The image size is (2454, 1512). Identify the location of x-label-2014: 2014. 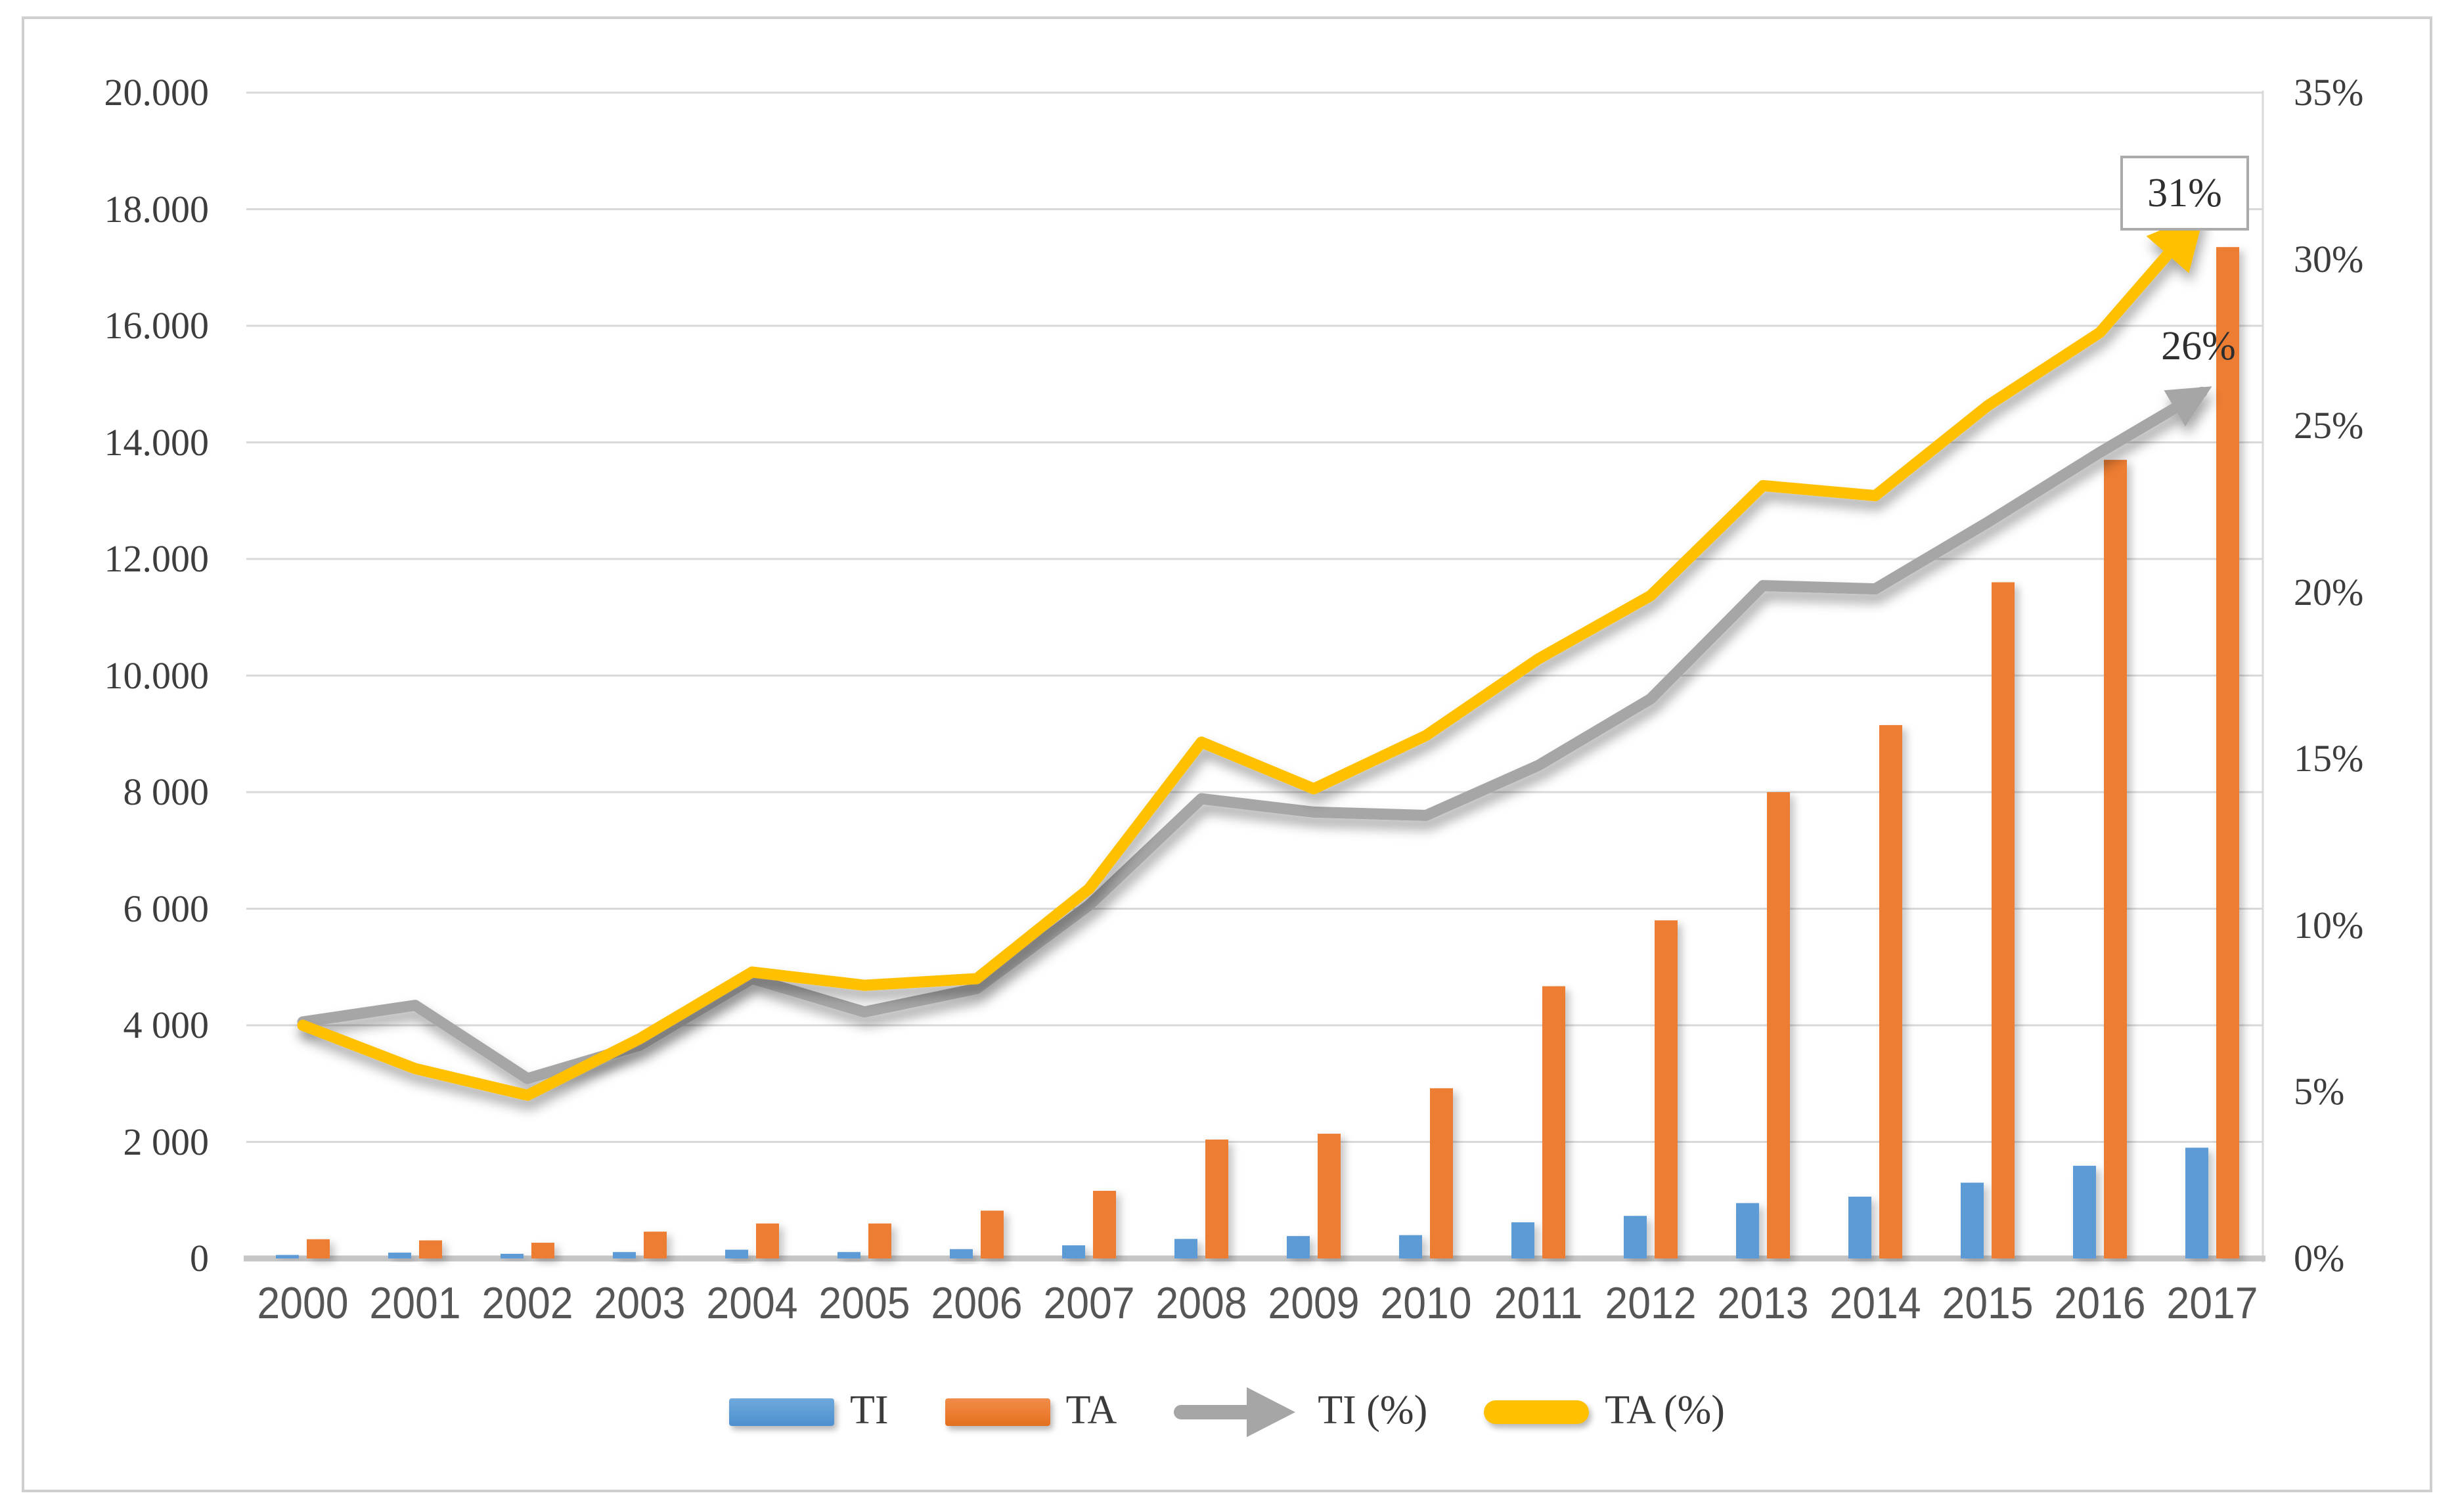
(1875, 1303).